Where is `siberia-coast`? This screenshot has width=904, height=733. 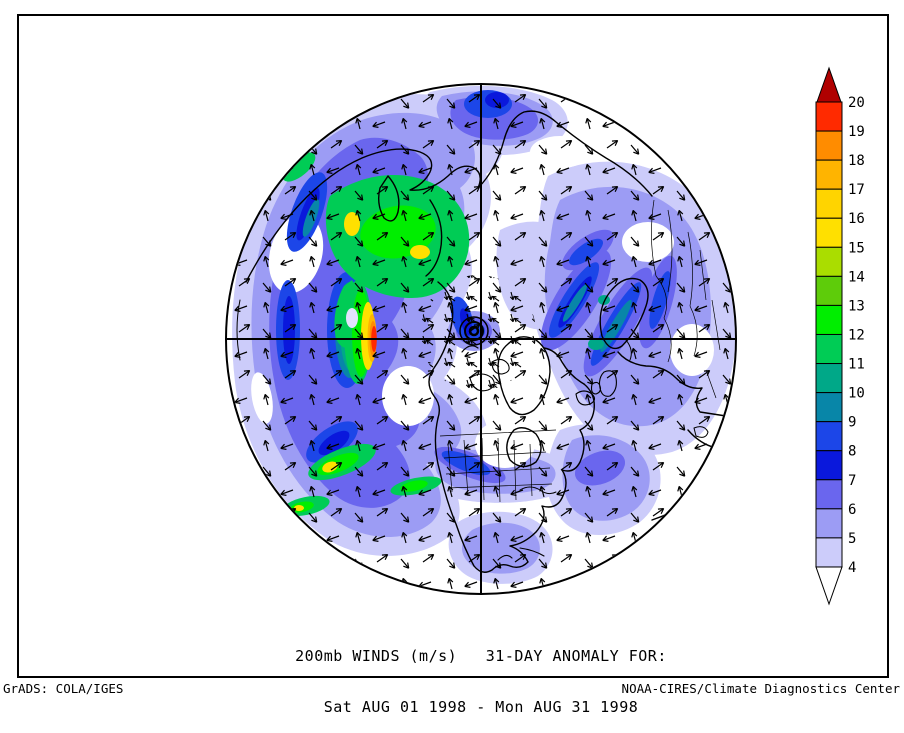 siberia-coast is located at coordinates (449, 196).